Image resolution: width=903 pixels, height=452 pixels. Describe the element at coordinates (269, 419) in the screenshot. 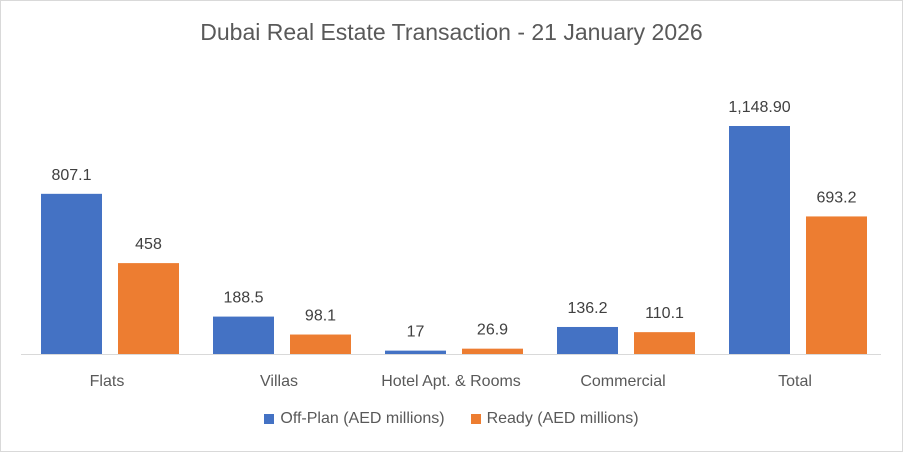

I see `legend-swatch-off-plan` at that location.